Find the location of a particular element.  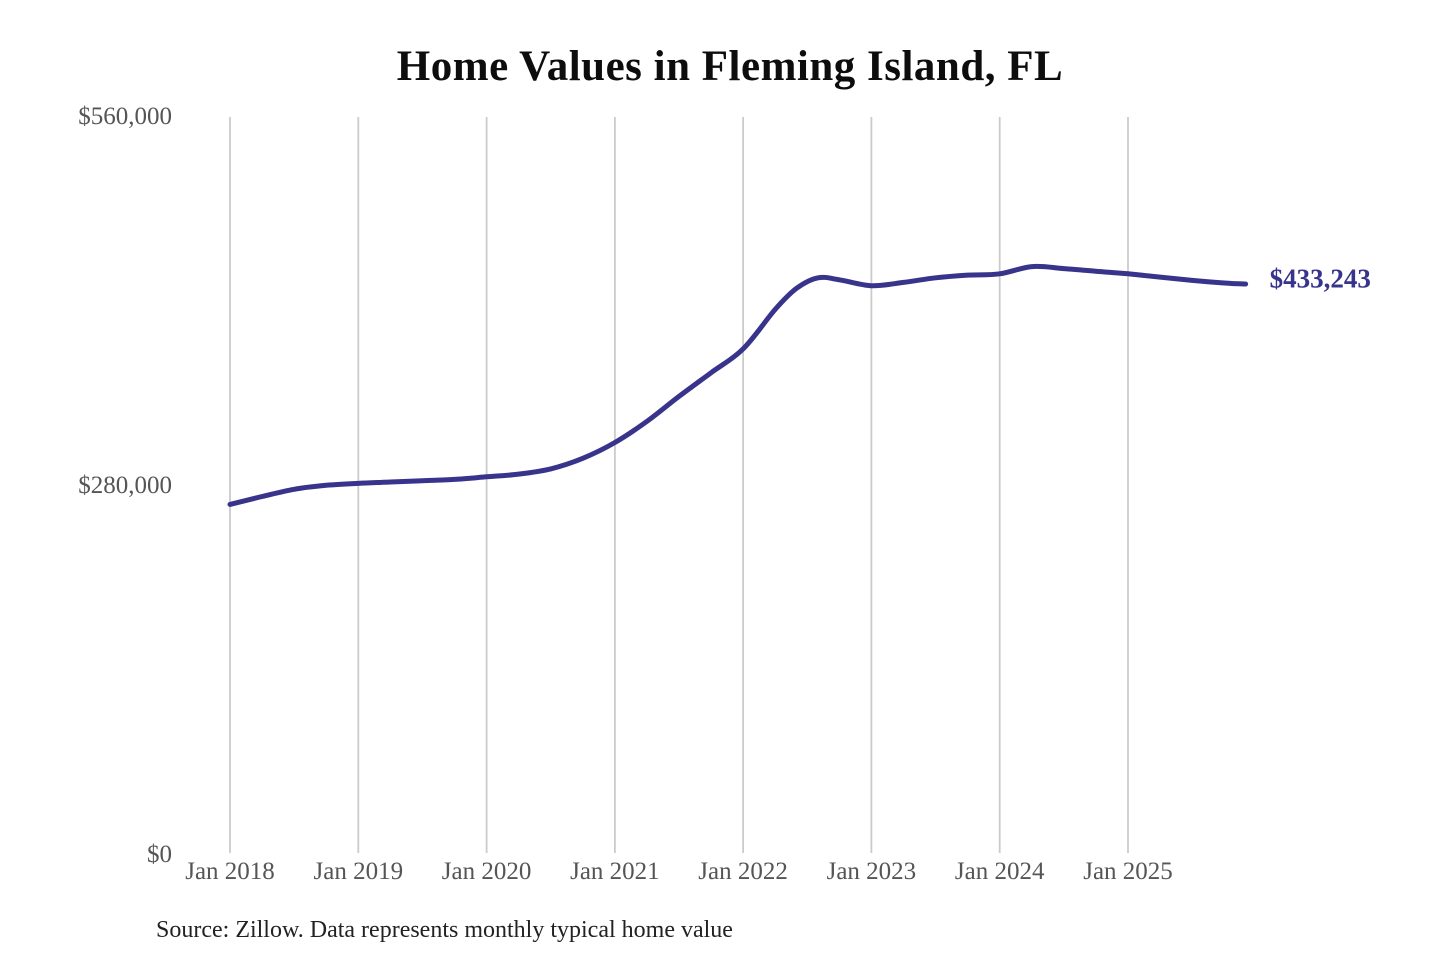

x-tick-label: Jan 2021 is located at coordinates (615, 871).